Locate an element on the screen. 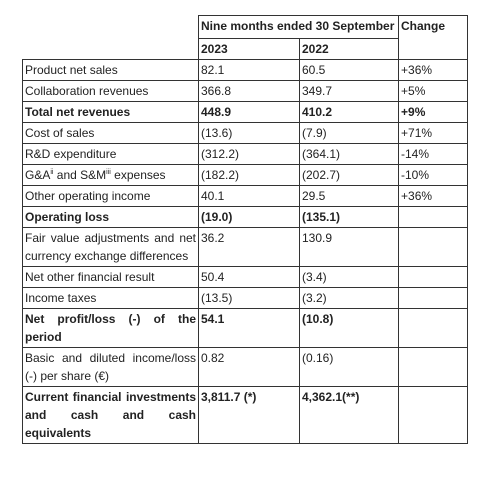  table-row: Total net revenues 448.9 410.2 +9% is located at coordinates (245, 112).